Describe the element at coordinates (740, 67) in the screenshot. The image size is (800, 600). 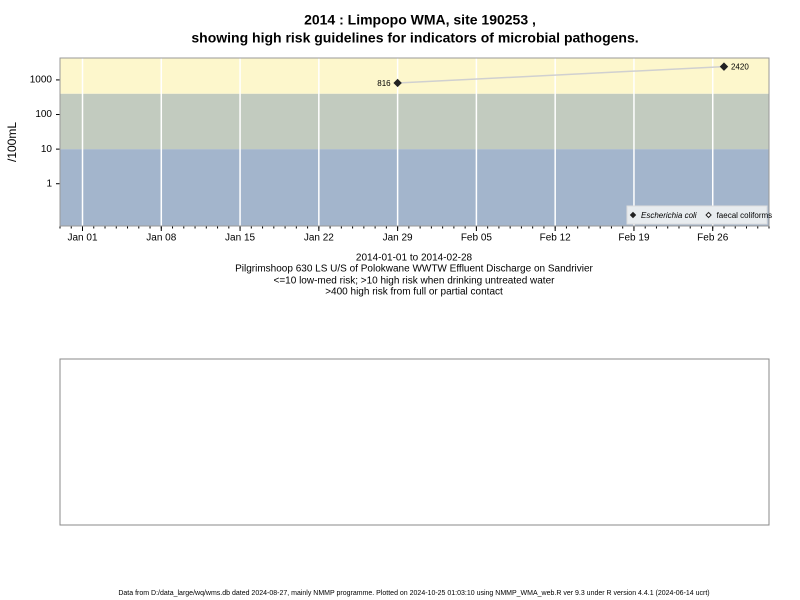
I see `data-label: 2420` at that location.